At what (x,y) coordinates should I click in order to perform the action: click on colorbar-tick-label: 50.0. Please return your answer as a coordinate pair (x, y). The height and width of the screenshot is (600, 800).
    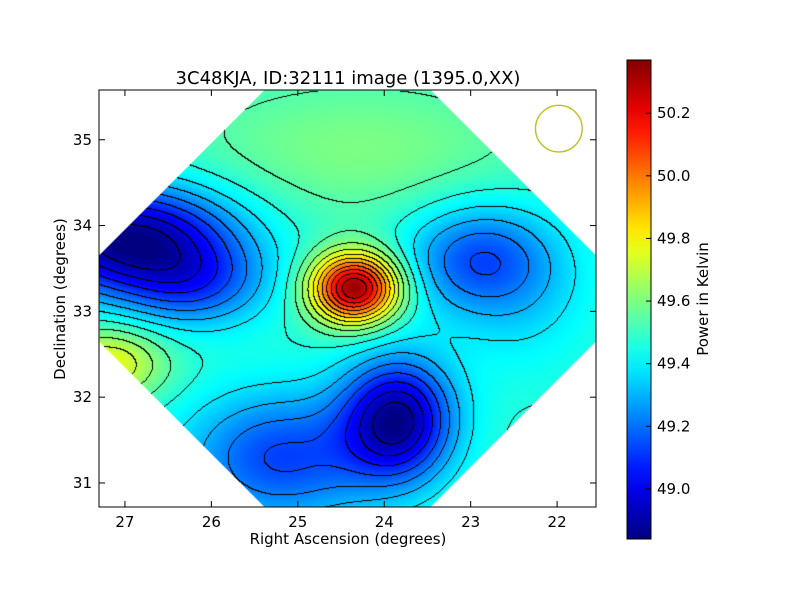
    Looking at the image, I should click on (673, 176).